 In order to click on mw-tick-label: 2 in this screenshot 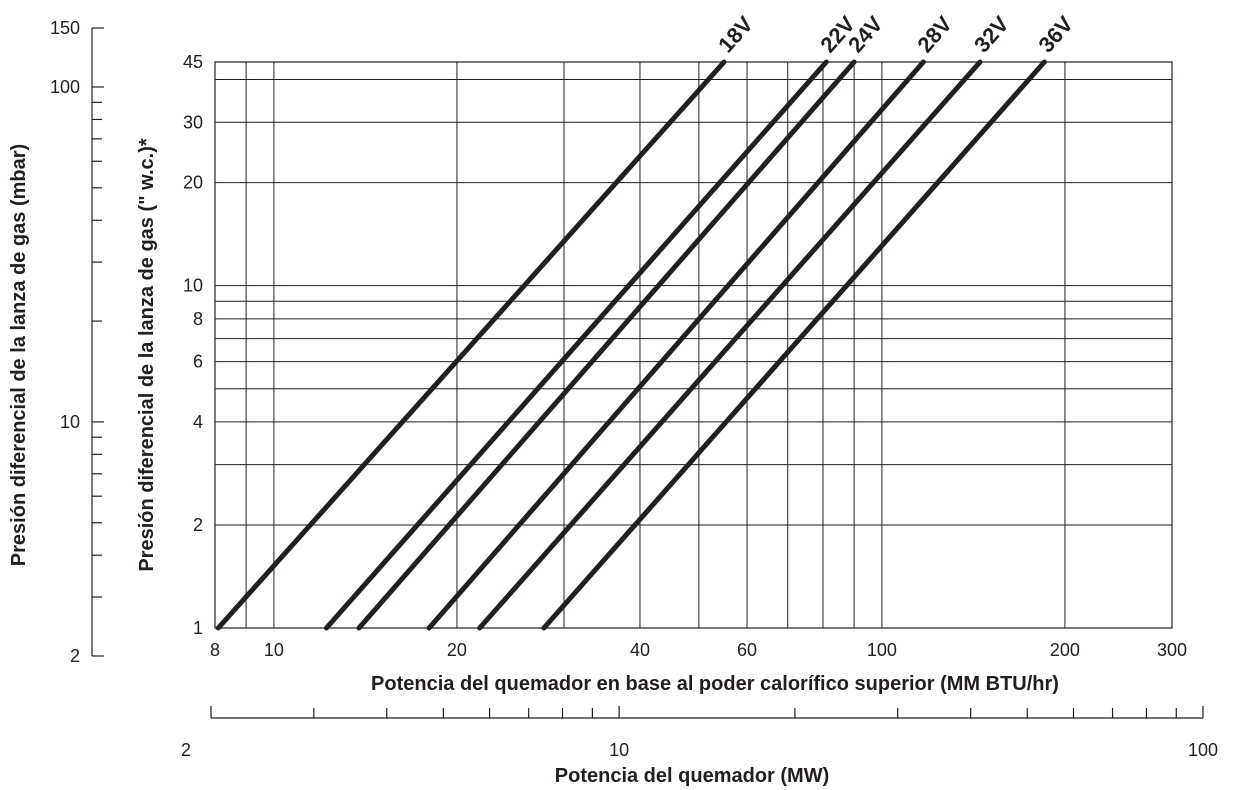, I will do `click(186, 750)`.